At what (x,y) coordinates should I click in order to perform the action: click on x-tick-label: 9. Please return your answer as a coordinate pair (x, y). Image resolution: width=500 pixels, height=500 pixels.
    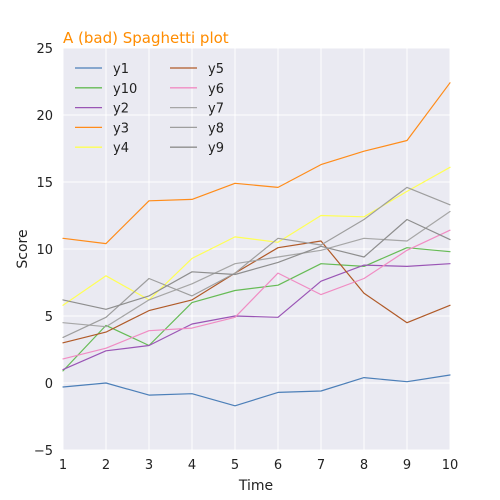
    Looking at the image, I should click on (407, 465).